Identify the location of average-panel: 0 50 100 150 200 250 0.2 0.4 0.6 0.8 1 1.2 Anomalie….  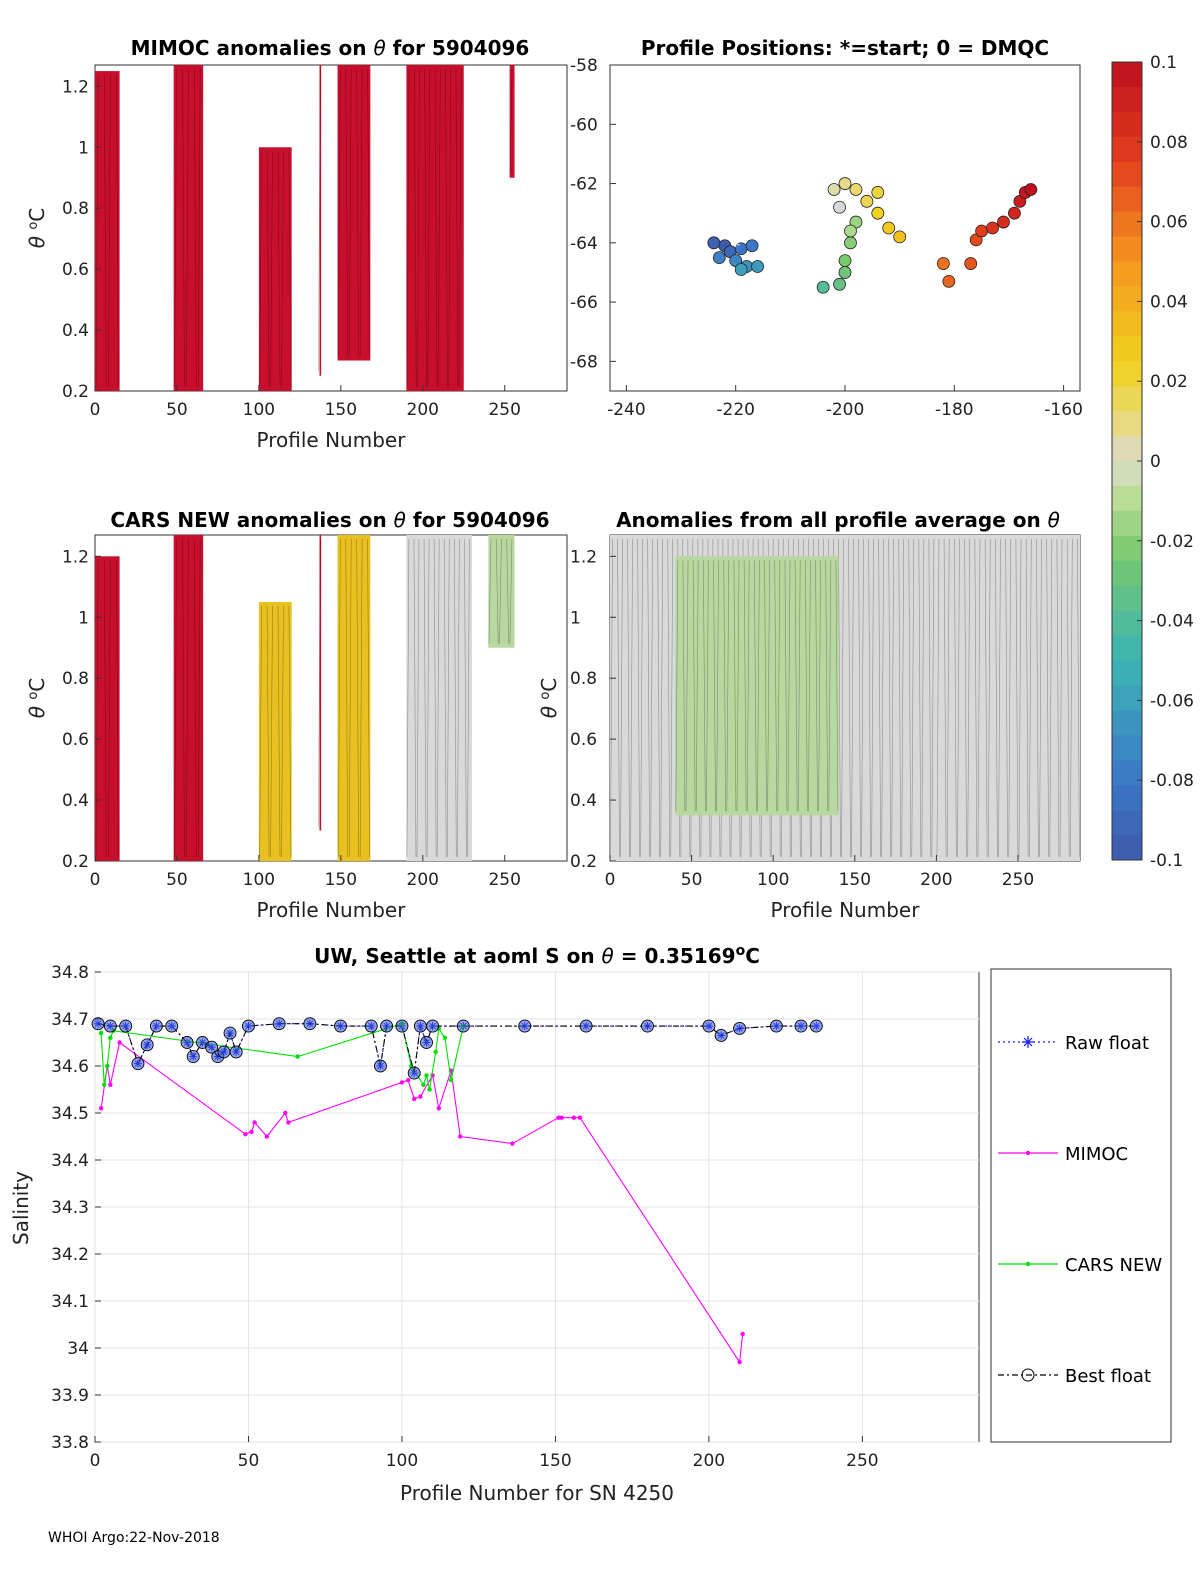
(809, 715).